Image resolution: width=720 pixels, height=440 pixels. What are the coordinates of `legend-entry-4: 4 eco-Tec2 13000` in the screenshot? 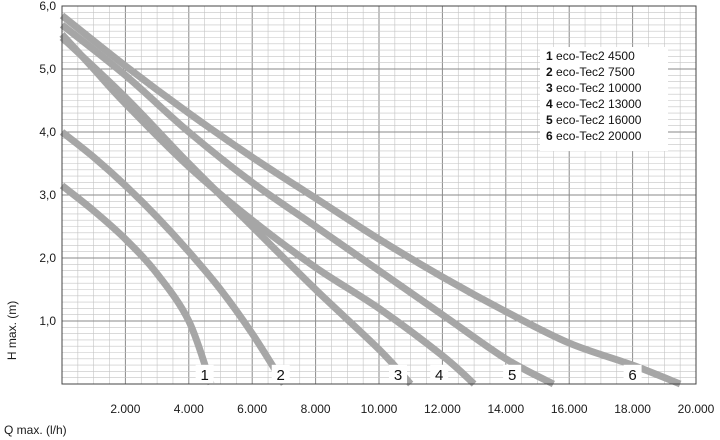 It's located at (594, 104).